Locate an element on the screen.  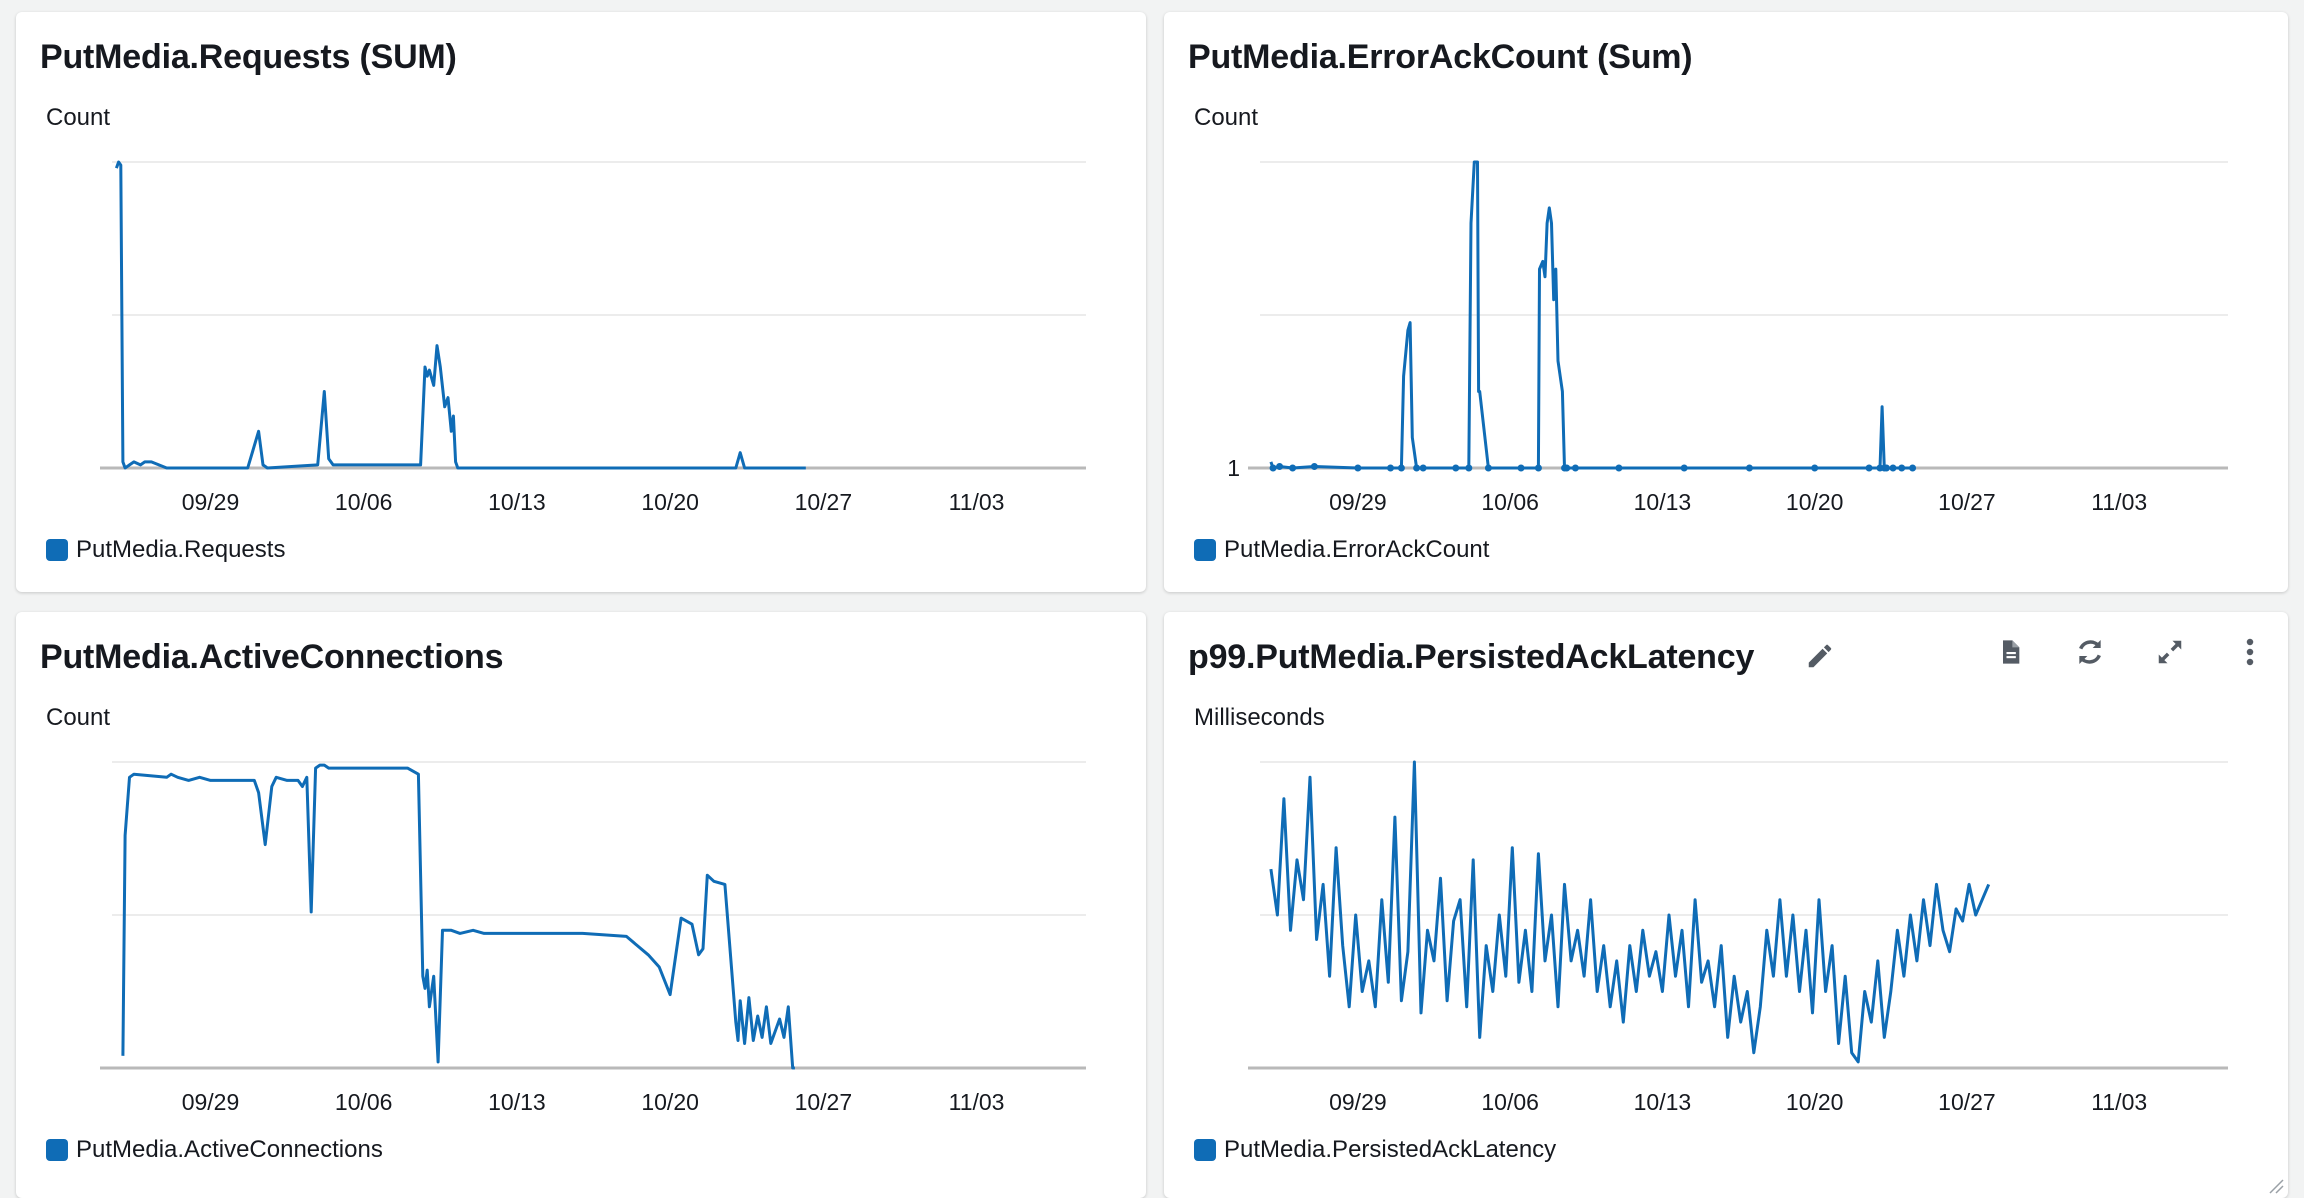
refresh-icon is located at coordinates (2090, 652).